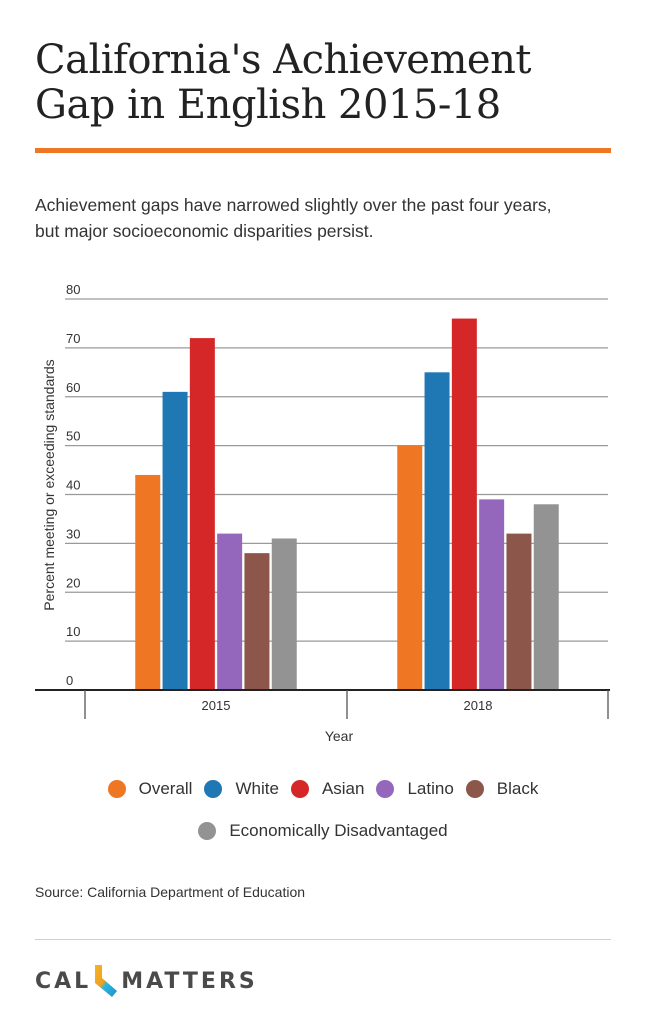  I want to click on california-state-icon, so click(106, 981).